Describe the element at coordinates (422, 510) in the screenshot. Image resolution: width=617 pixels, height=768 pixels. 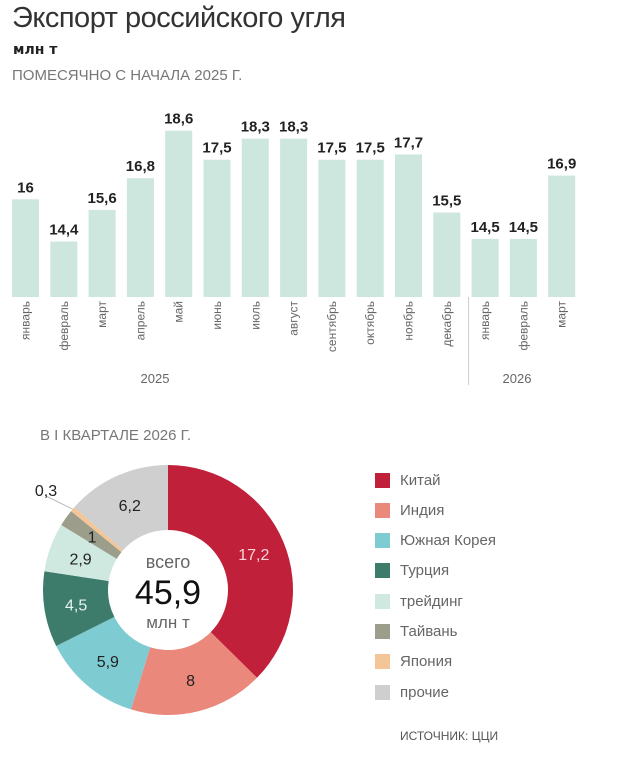
I see `legend-label: Индия` at that location.